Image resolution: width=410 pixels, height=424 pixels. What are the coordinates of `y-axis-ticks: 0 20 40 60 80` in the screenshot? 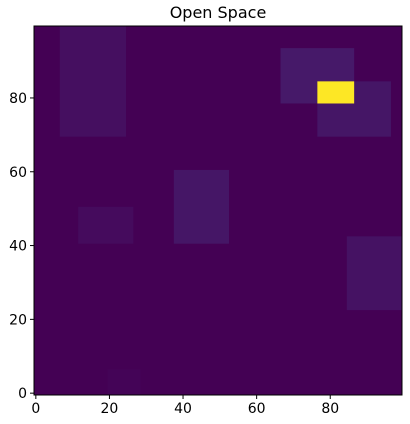 It's located at (21, 246).